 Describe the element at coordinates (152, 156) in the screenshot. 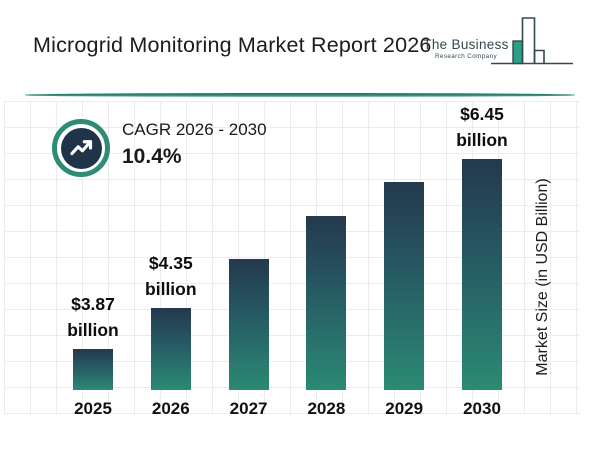

I see `cagr-value: 10.4%` at that location.